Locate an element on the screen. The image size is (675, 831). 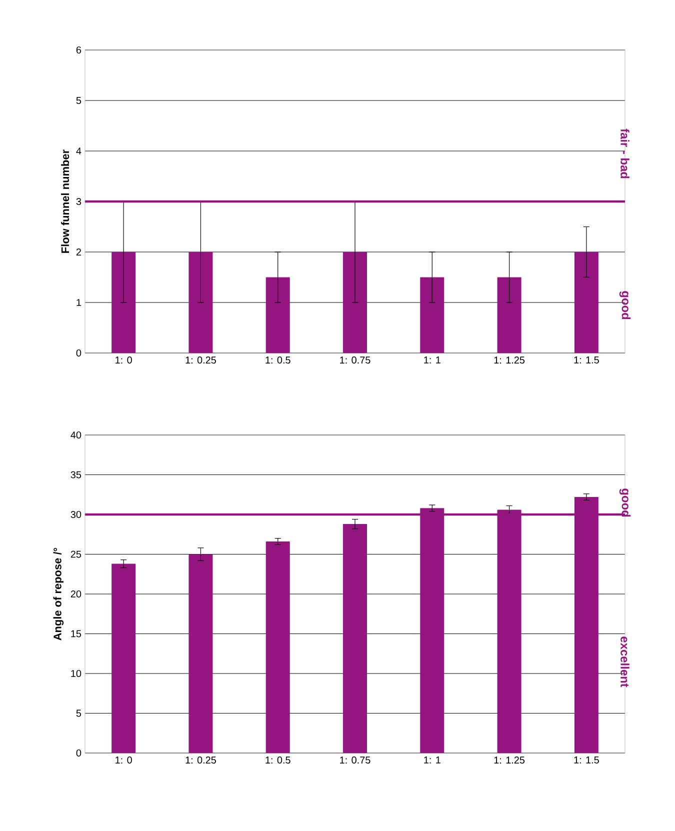
annotation: fair - bad is located at coordinates (625, 153).